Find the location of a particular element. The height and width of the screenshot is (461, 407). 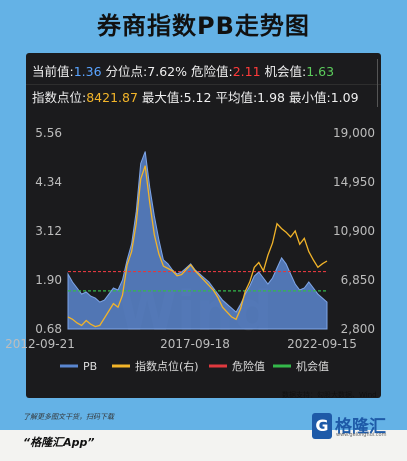

index-value: 8421.87 is located at coordinates (112, 97).